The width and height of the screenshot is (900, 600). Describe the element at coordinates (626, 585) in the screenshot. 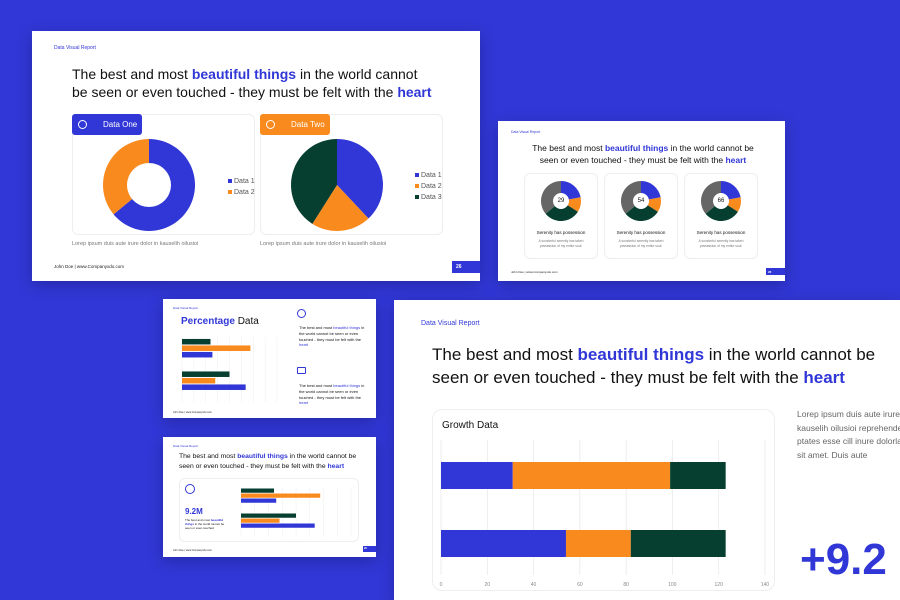

I see `x-tick-label: 80` at that location.